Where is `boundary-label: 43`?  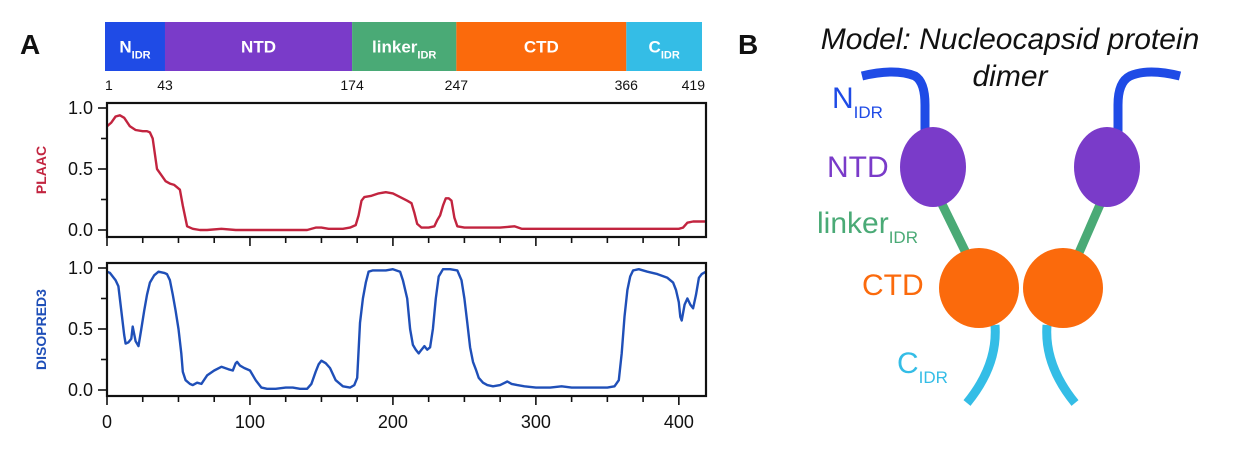
boundary-label: 43 is located at coordinates (165, 85).